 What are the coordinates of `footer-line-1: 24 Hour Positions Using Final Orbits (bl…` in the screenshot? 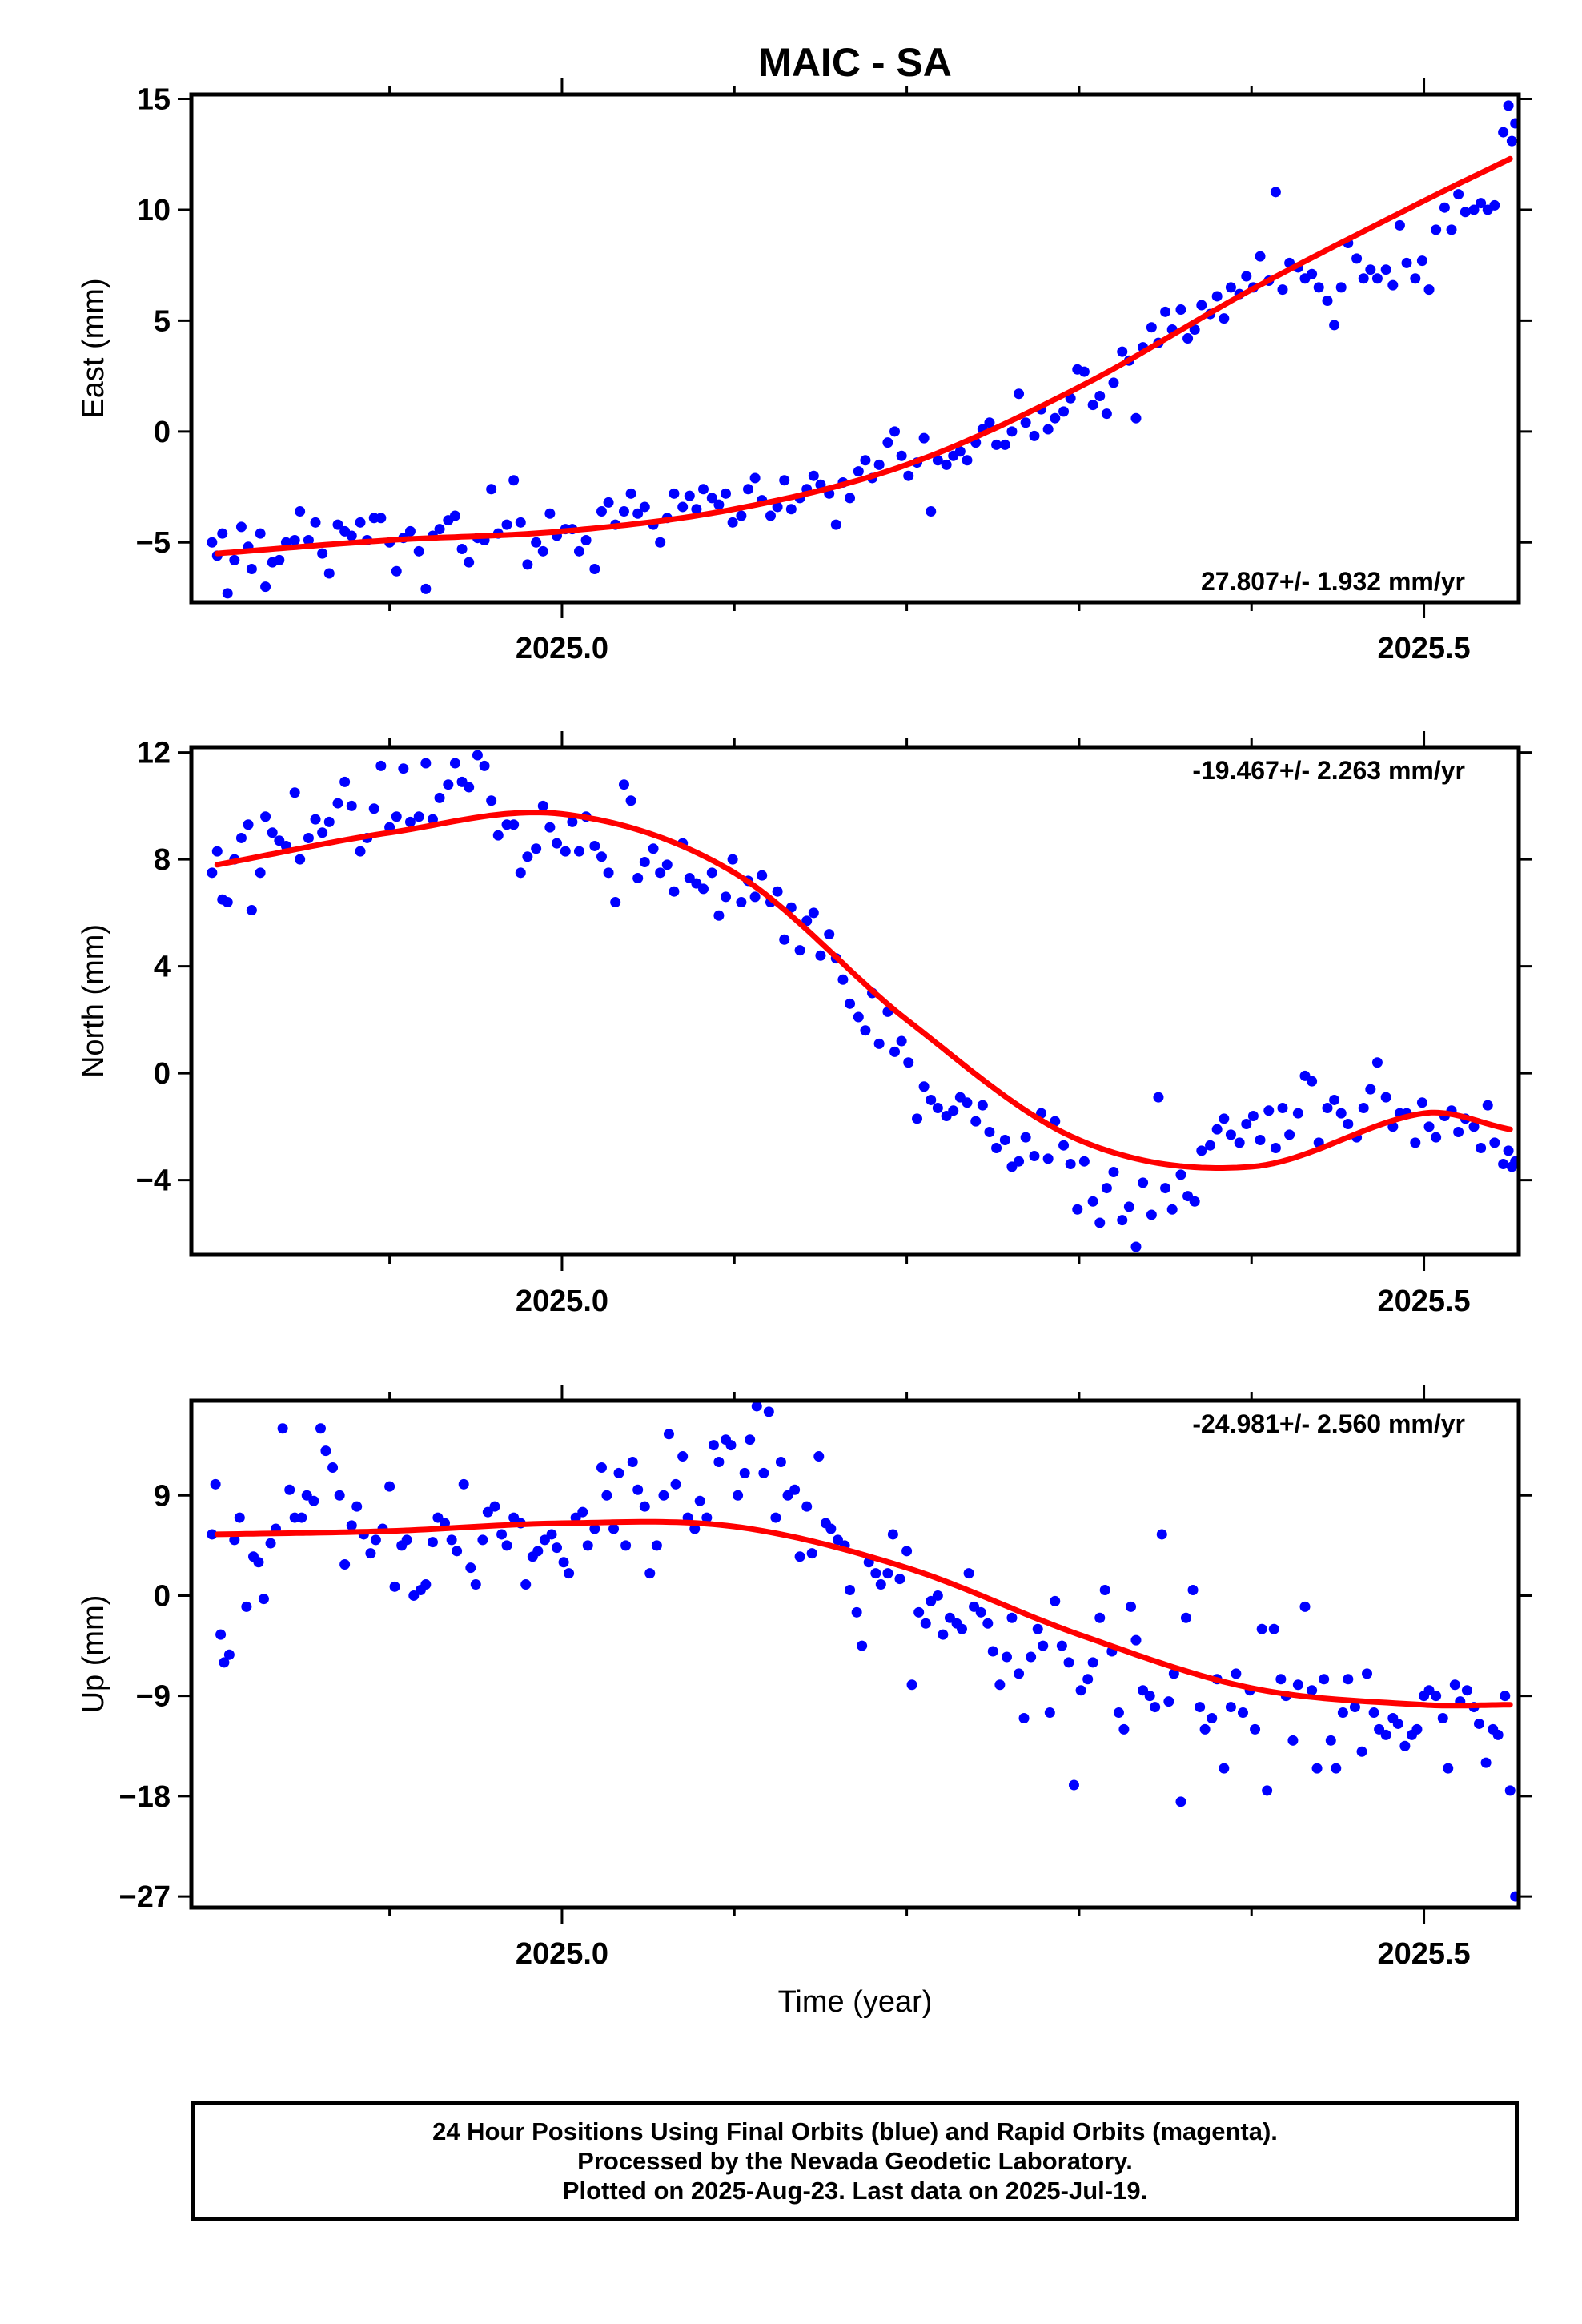 It's located at (855, 2131).